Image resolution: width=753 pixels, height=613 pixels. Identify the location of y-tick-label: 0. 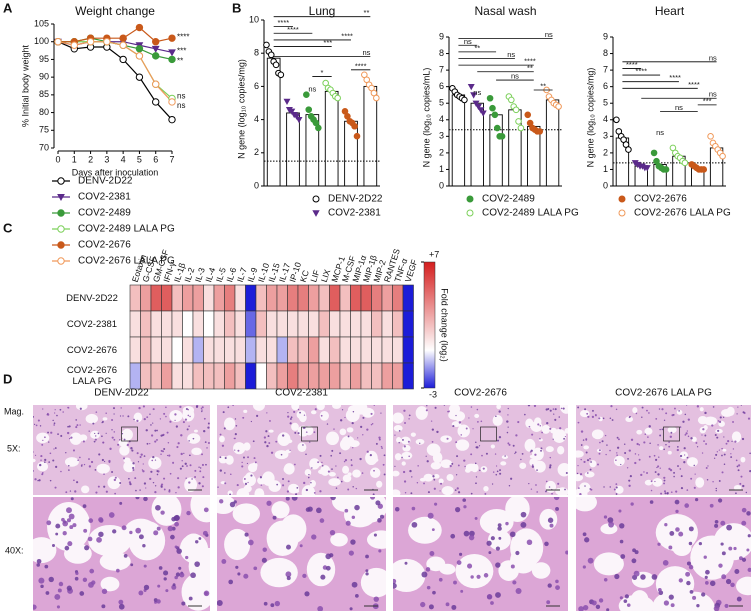
(605, 185).